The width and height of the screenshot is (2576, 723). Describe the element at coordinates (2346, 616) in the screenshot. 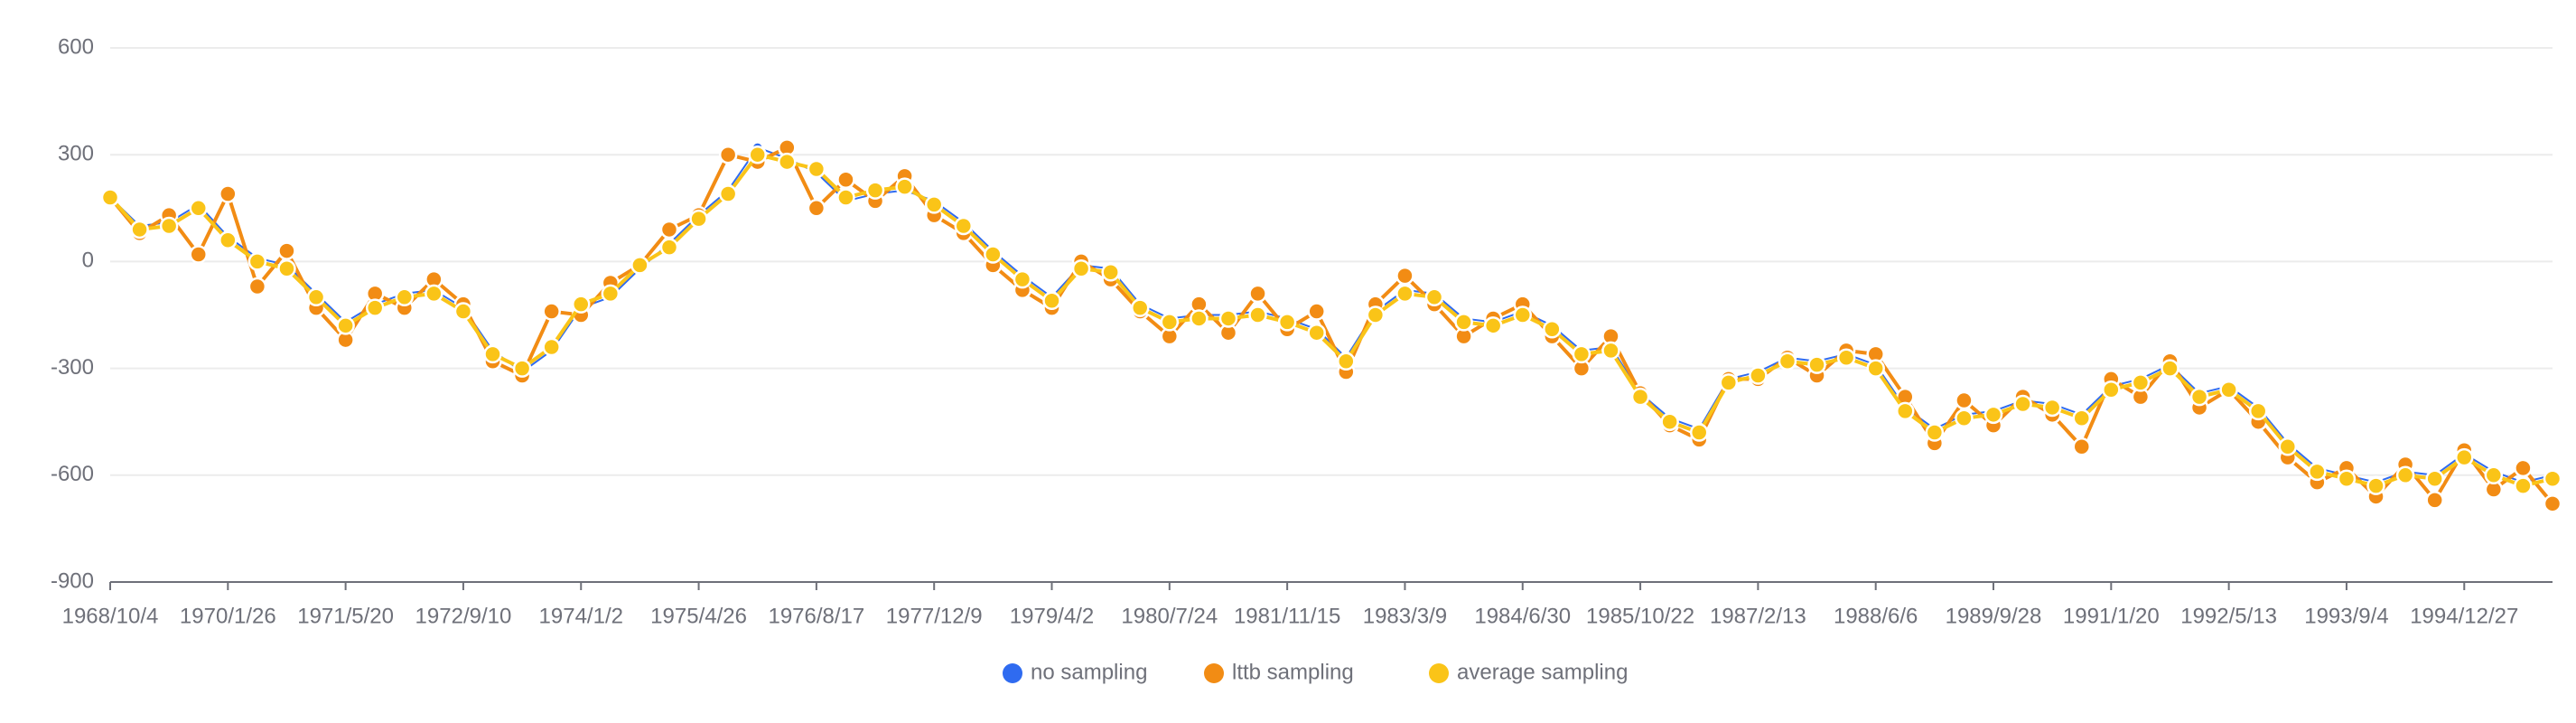

I see `x-tick-label: 1993/9/4` at that location.